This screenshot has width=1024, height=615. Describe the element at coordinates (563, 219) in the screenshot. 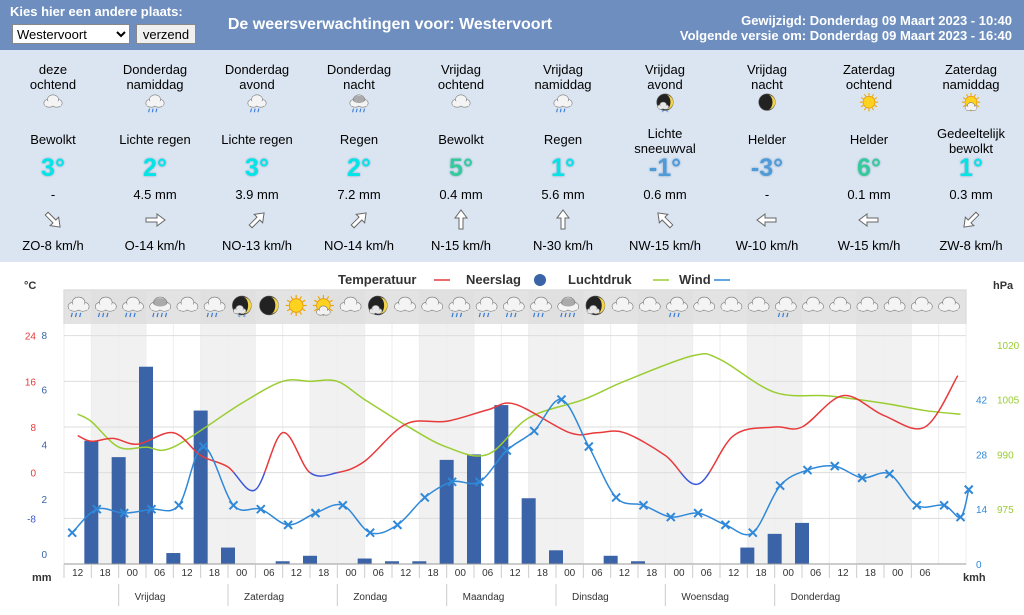

I see `wind-arrow-shape` at that location.